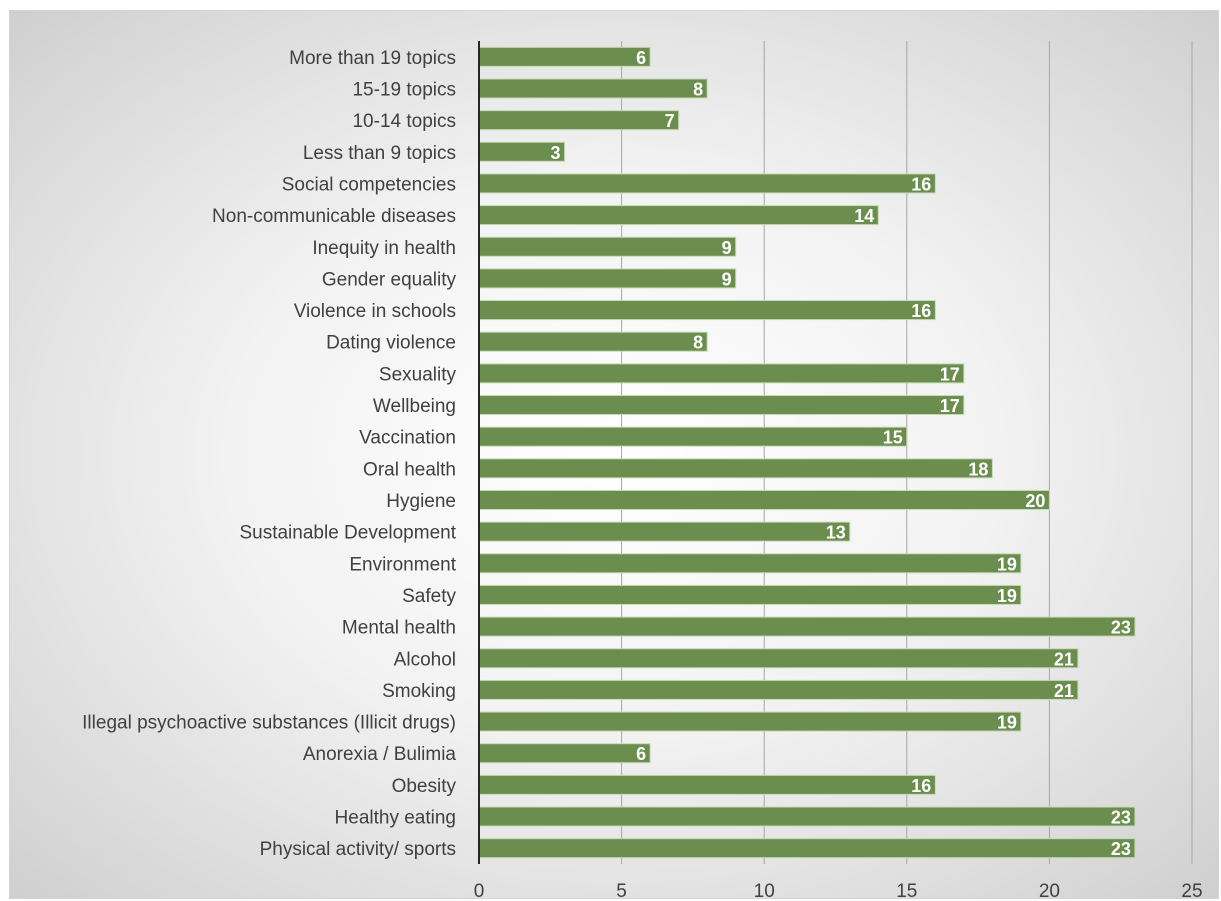  Describe the element at coordinates (764, 889) in the screenshot. I see `x-tick-label: 10` at that location.